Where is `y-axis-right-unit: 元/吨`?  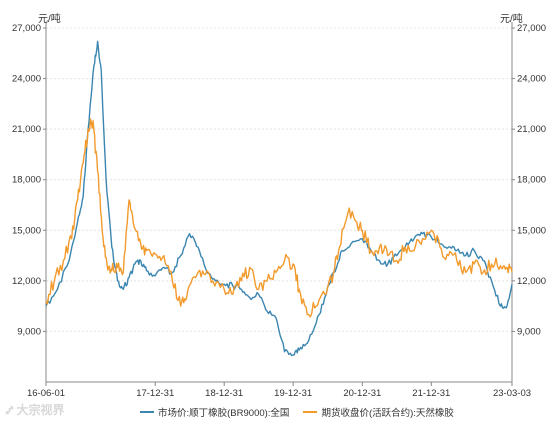 y-axis-right-unit: 元/吨 is located at coordinates (511, 19).